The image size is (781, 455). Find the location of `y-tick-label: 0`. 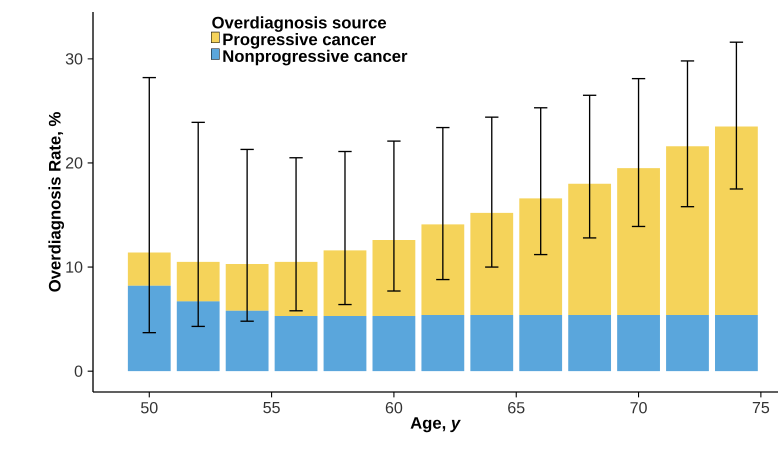

y-tick-label: 0 is located at coordinates (78, 371).